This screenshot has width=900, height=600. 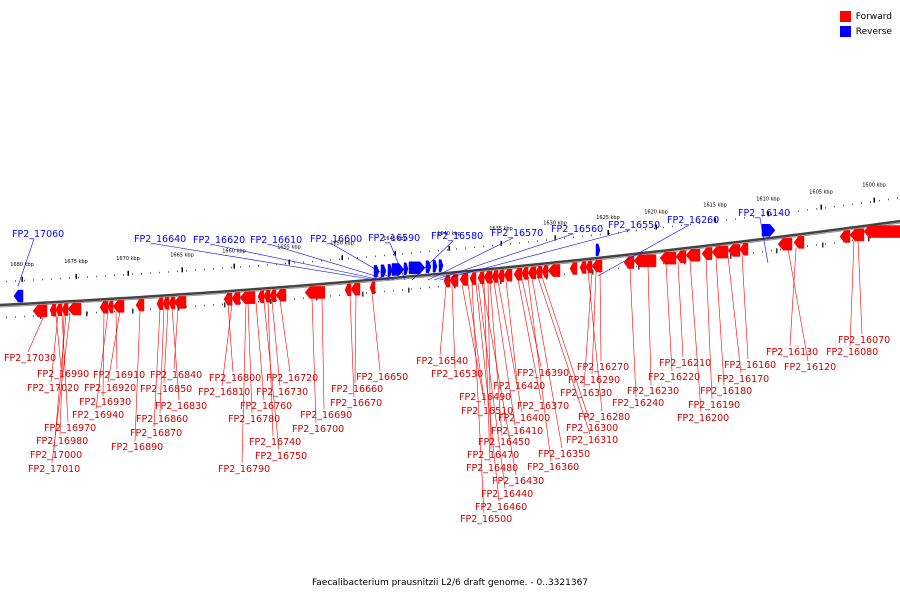 What do you see at coordinates (38, 234) in the screenshot?
I see `reverse-gene-label: FP2_17060` at bounding box center [38, 234].